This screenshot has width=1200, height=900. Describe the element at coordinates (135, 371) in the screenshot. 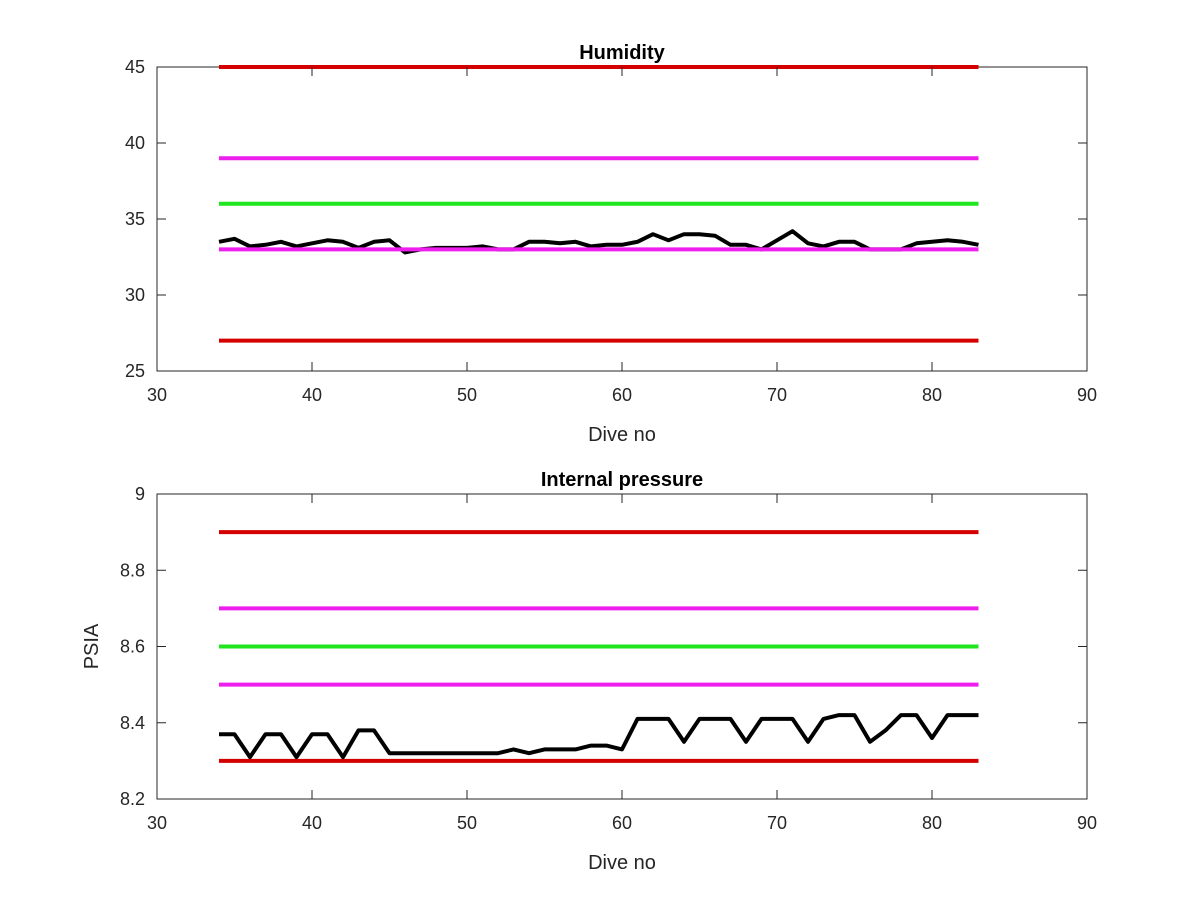

I see `y-tick-label: 25` at that location.